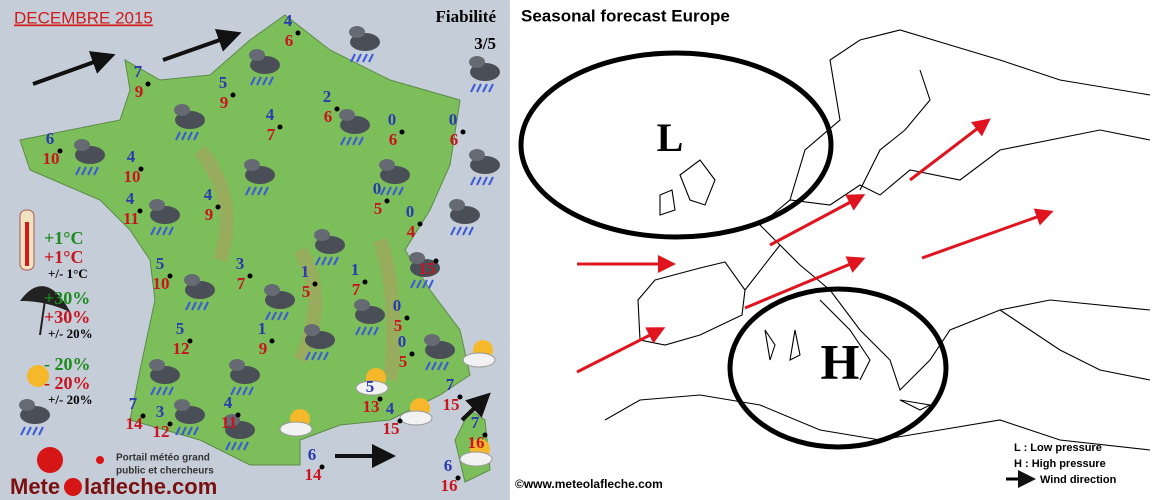 Image resolution: width=1154 pixels, height=500 pixels. I want to click on europe-title: Seasonal forecast Europe, so click(625, 15).